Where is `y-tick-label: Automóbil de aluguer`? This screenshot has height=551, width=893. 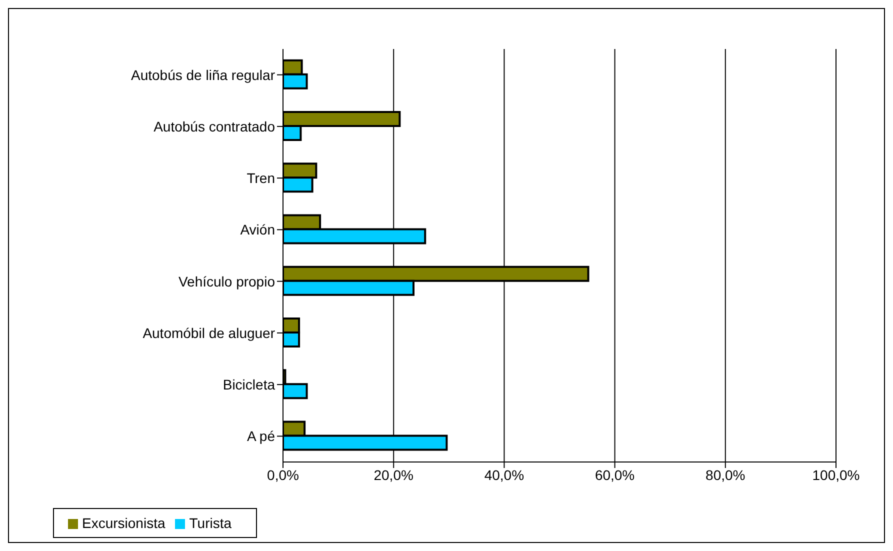
y-tick-label: Automóbil de aluguer is located at coordinates (209, 332).